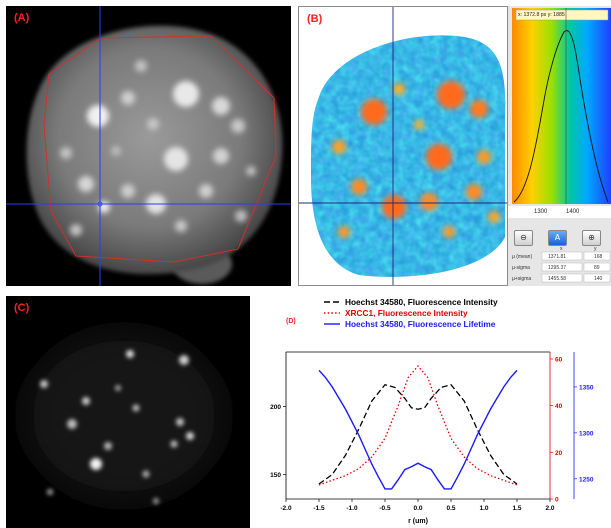 This screenshot has height=528, width=611. Describe the element at coordinates (557, 257) in the screenshot. I see `stats-row-mean-x: 1371.81` at that location.